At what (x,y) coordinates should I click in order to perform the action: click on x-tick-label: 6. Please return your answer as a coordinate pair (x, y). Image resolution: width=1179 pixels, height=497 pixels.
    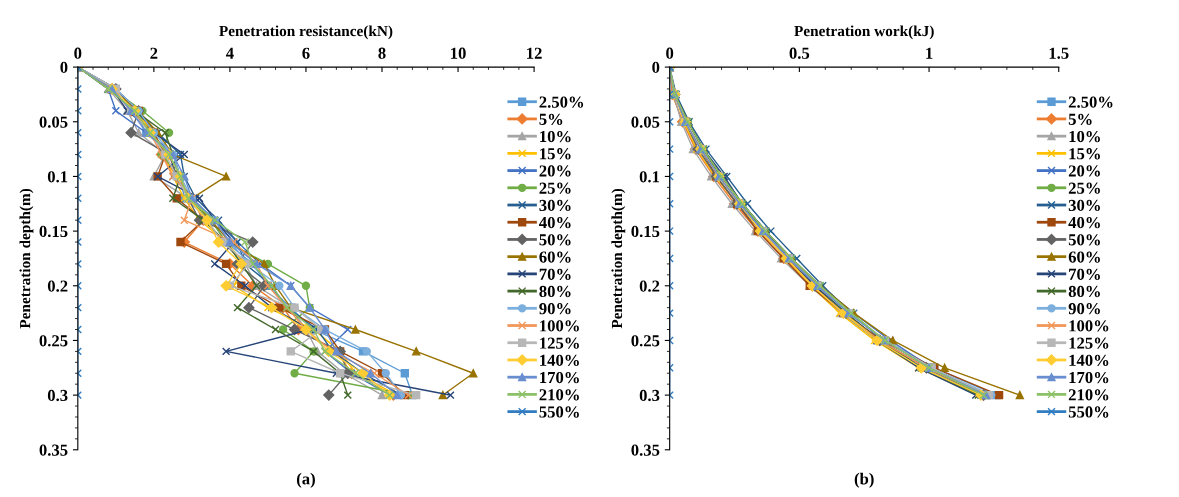
    Looking at the image, I should click on (306, 53).